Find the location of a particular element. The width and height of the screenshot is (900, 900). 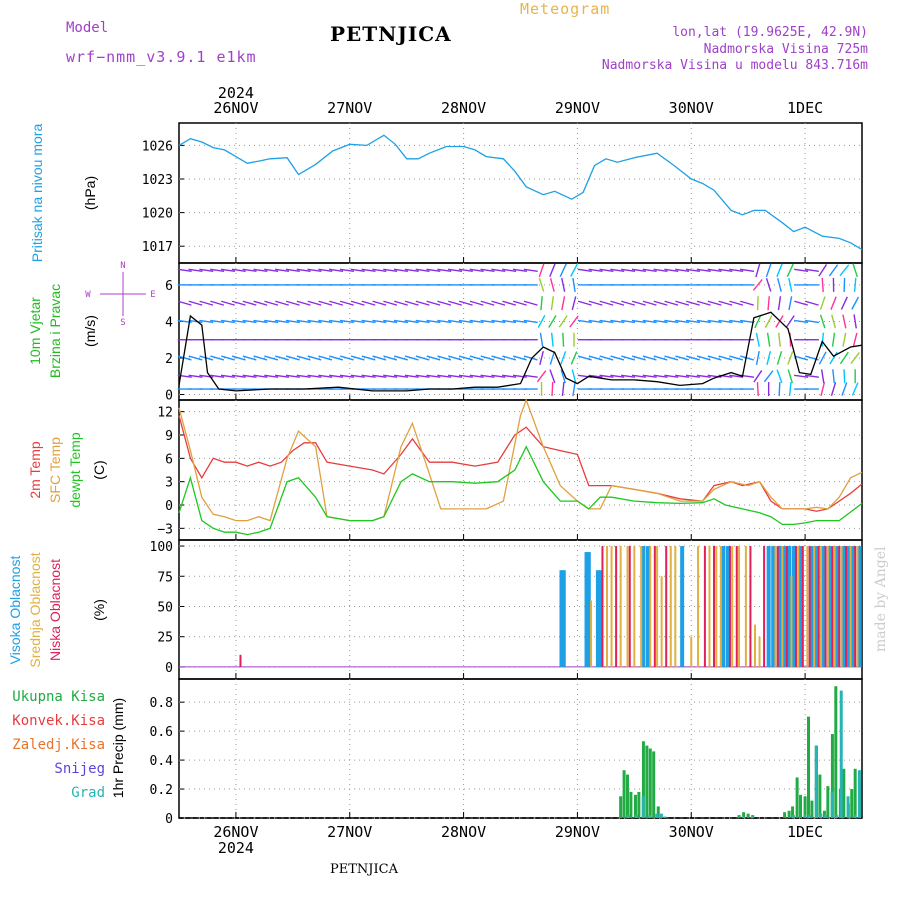

footer-station-name: PETNJICA is located at coordinates (364, 869).